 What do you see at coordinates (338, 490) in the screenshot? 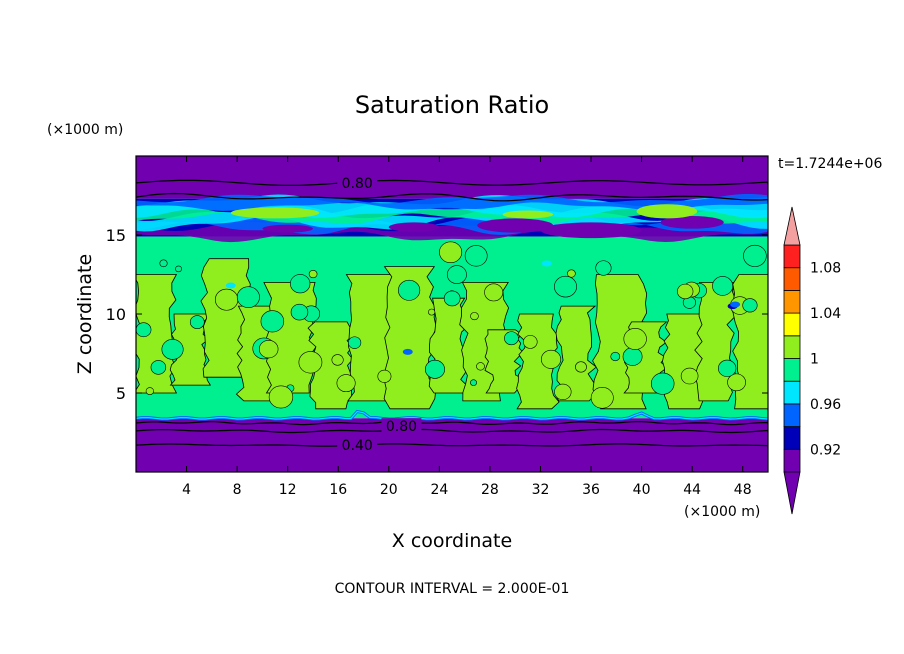
I see `x-tick-label: 16` at bounding box center [338, 490].